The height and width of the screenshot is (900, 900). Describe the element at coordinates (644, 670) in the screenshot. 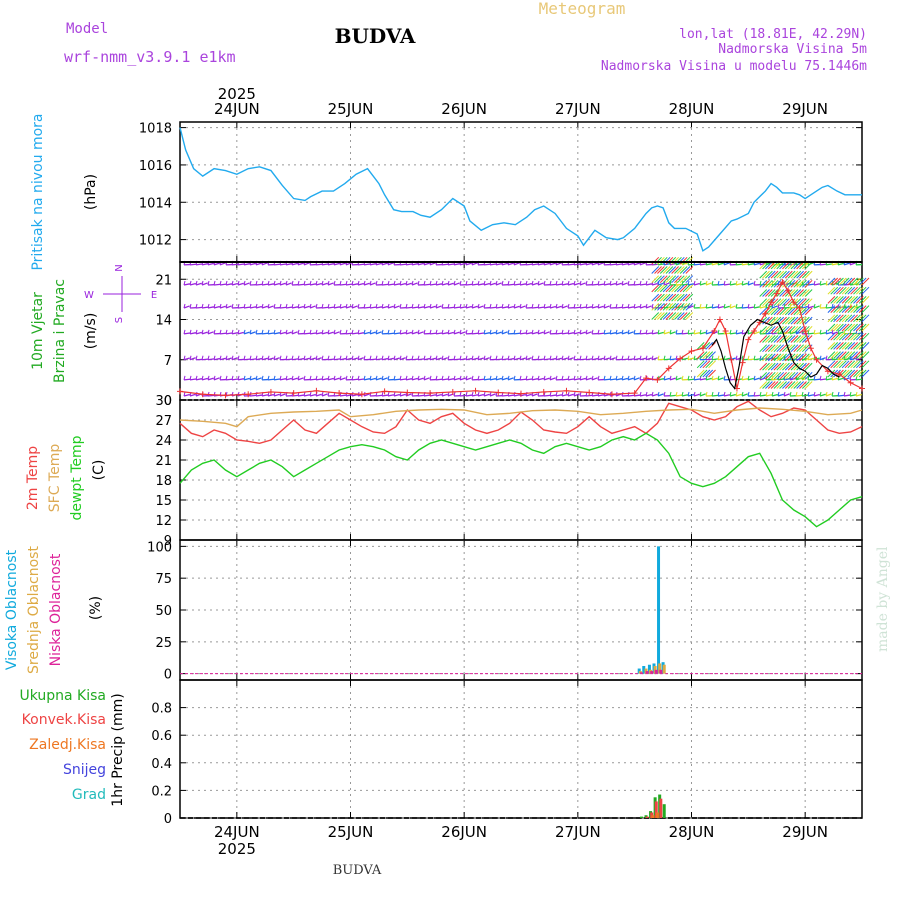

I see `high_cloud-bar` at that location.